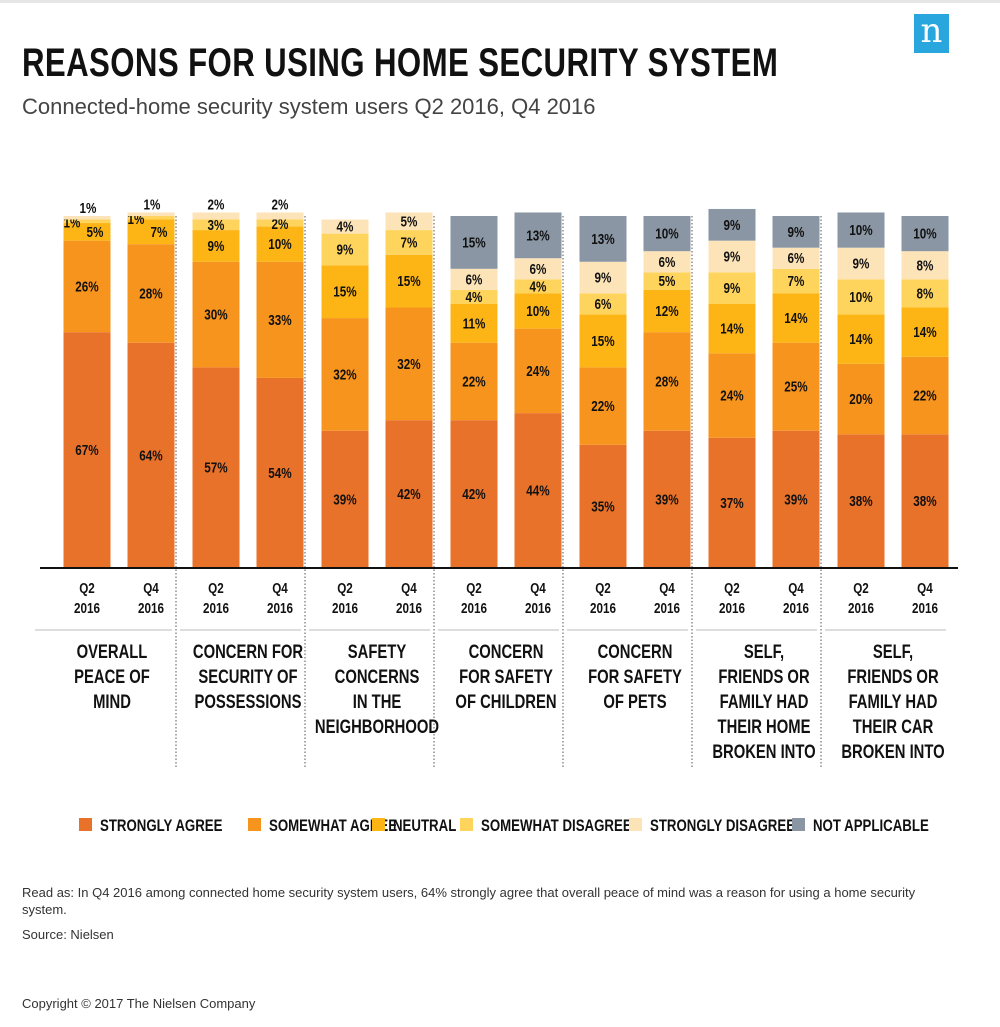 The image size is (1000, 1027). I want to click on data-label: 44%, so click(537, 490).